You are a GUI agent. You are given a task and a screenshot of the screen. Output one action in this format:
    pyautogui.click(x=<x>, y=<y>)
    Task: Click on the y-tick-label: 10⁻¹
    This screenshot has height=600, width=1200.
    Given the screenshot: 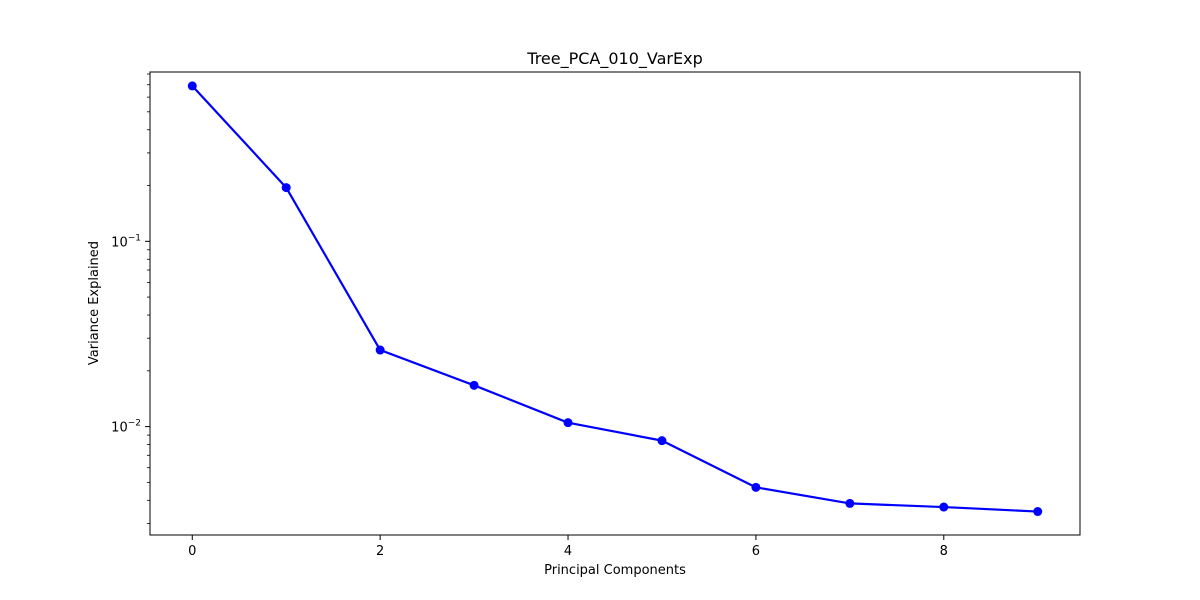 What is the action you would take?
    pyautogui.click(x=126, y=241)
    